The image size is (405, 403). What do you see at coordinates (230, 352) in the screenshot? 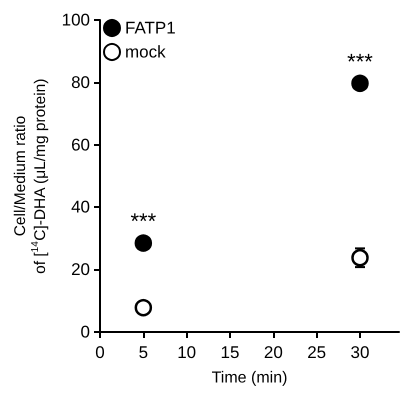
I see `x-tick-label: 15` at bounding box center [230, 352].